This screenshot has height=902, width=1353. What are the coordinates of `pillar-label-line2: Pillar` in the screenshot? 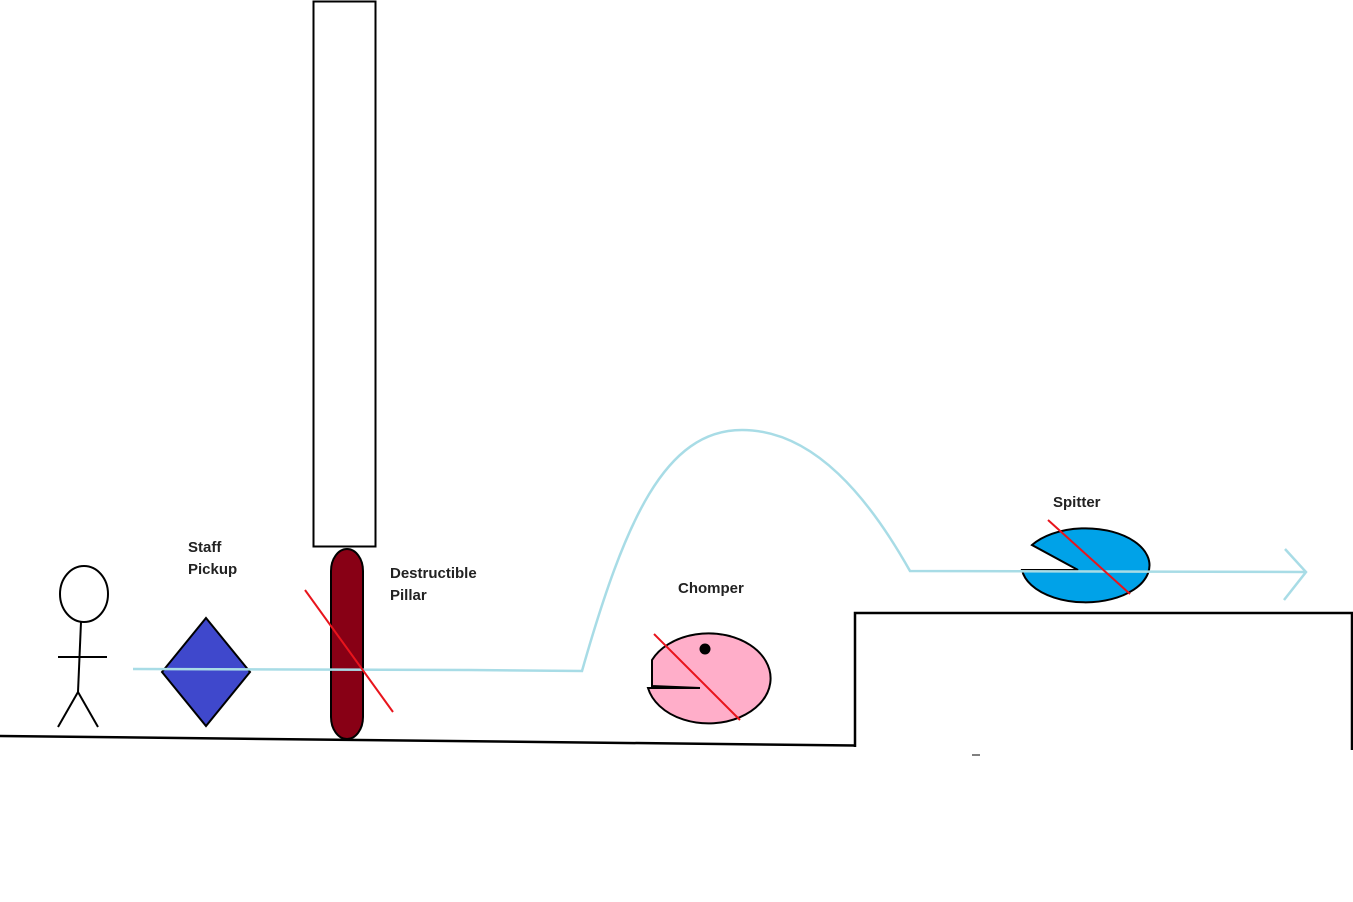 It's located at (408, 595).